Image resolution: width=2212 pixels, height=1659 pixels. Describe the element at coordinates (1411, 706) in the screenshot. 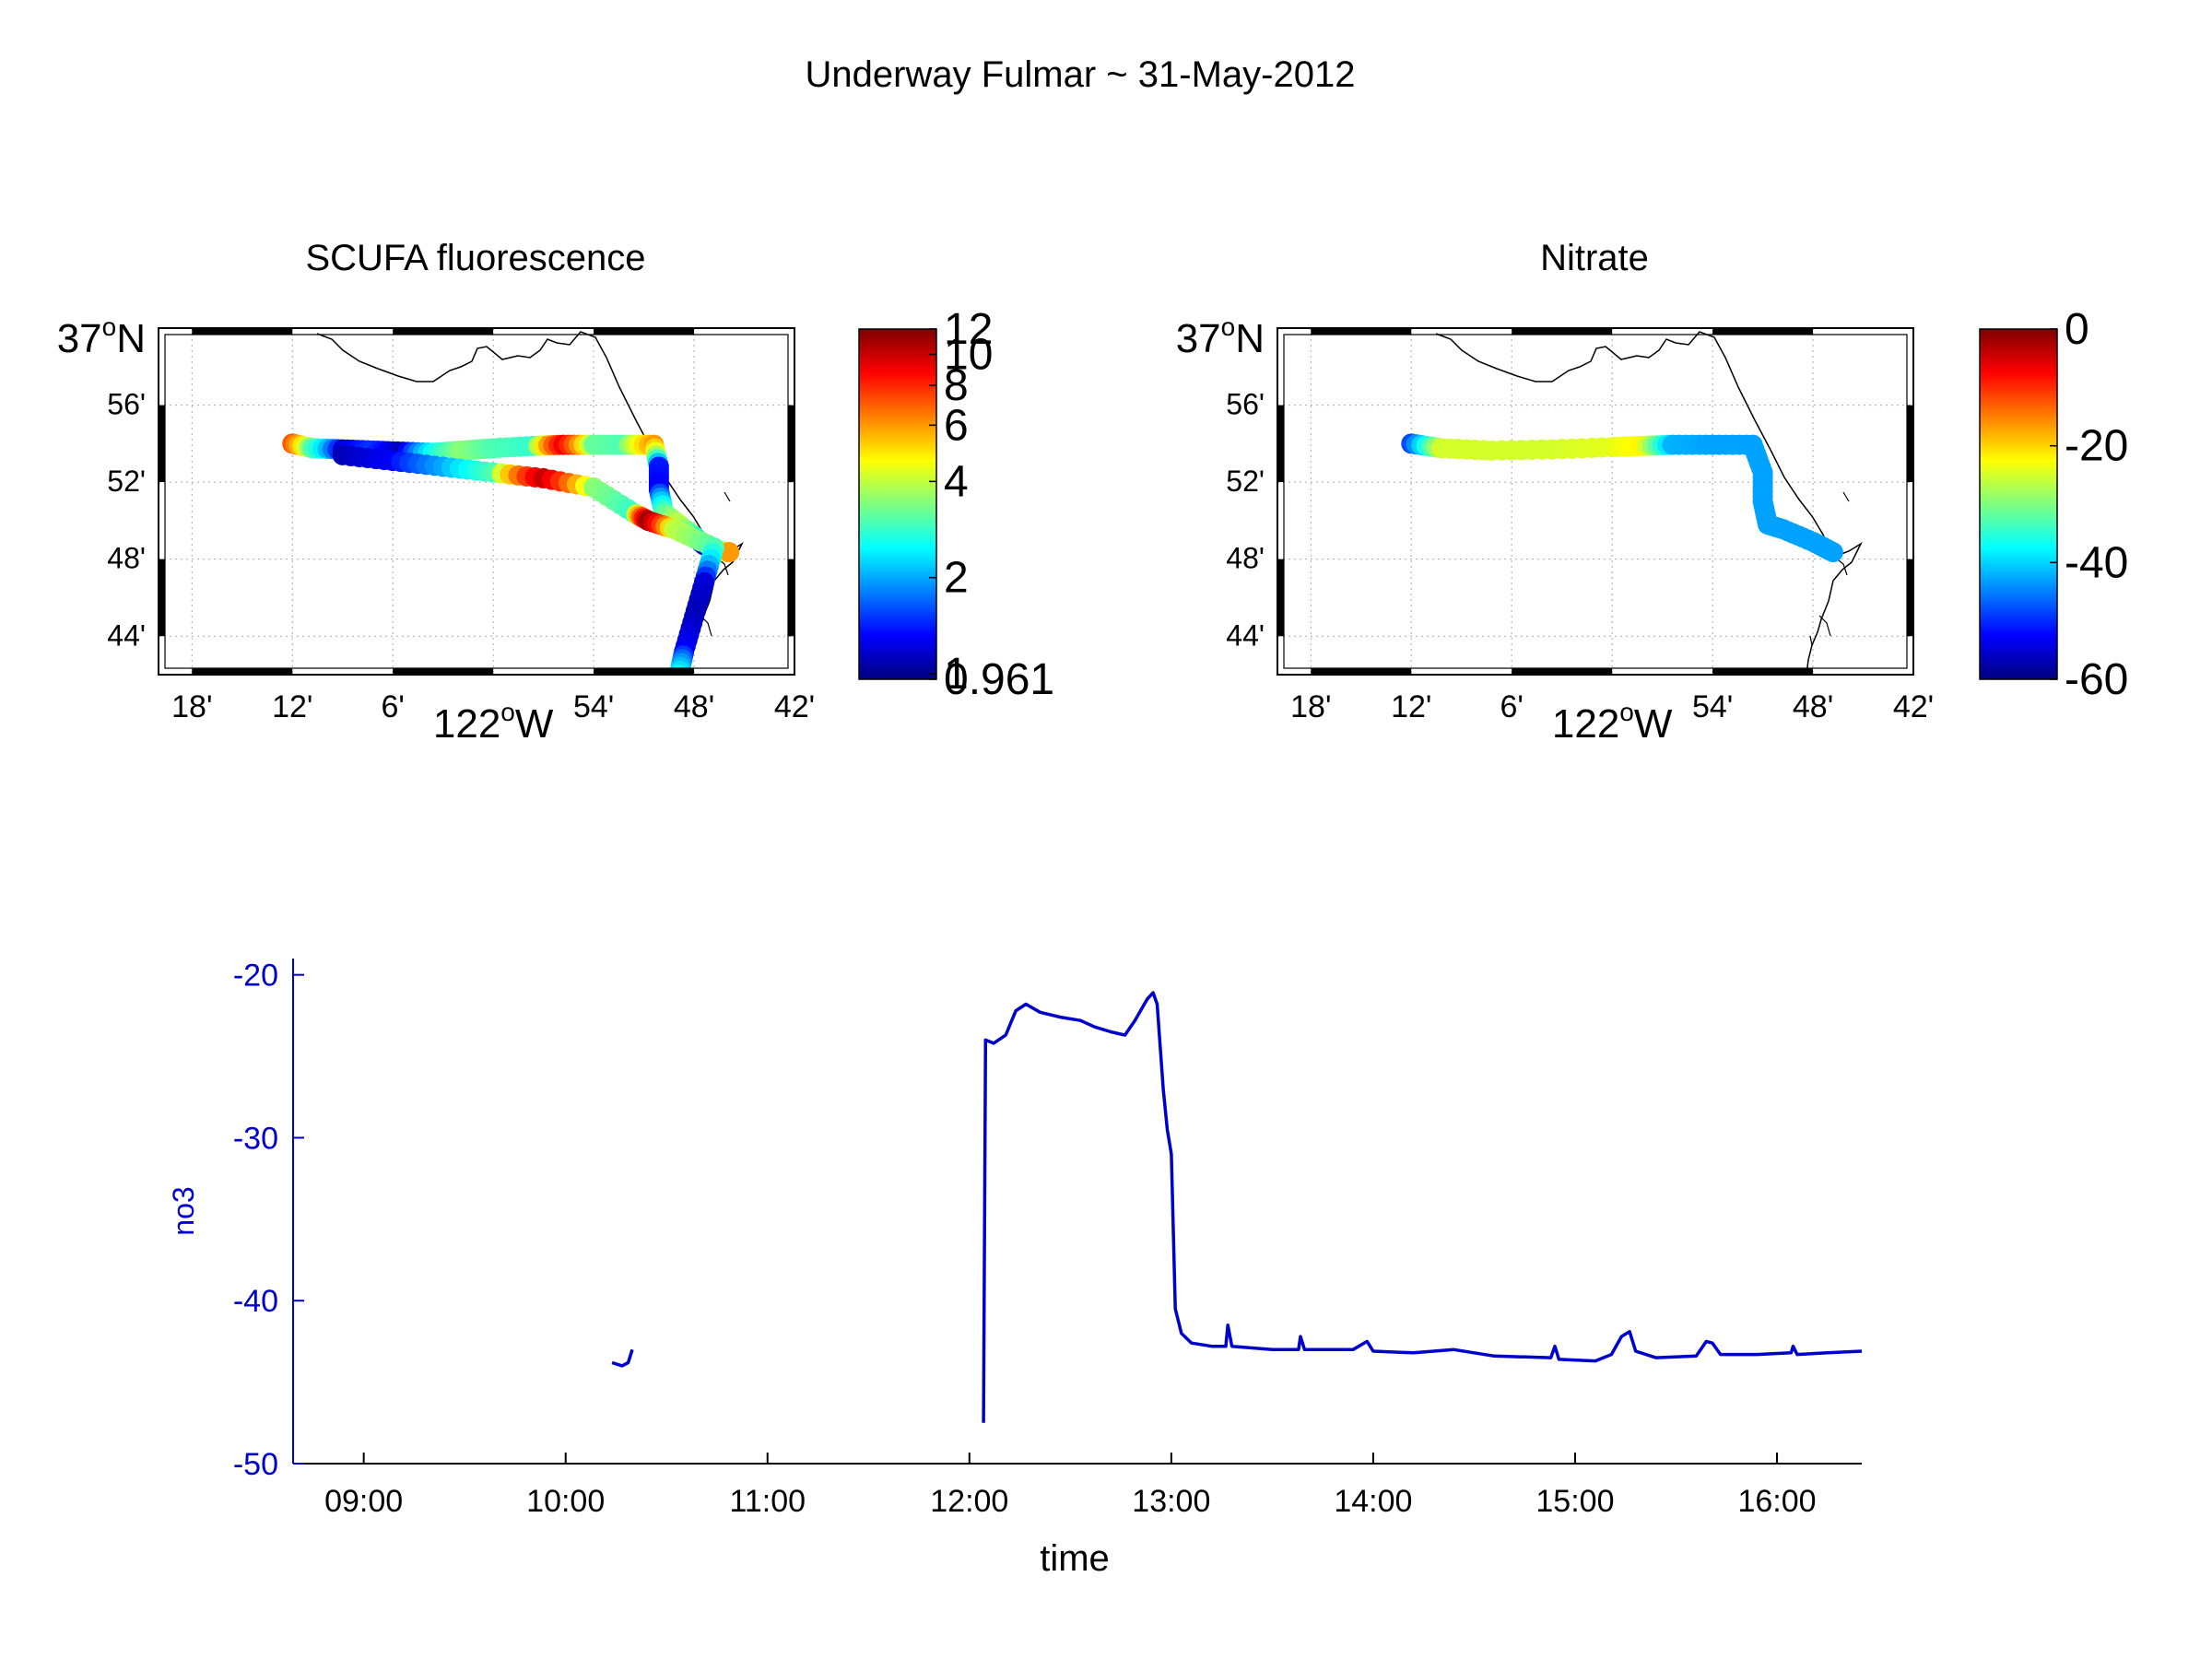

I see `nitrate-x-tick-label-1: 12'` at that location.